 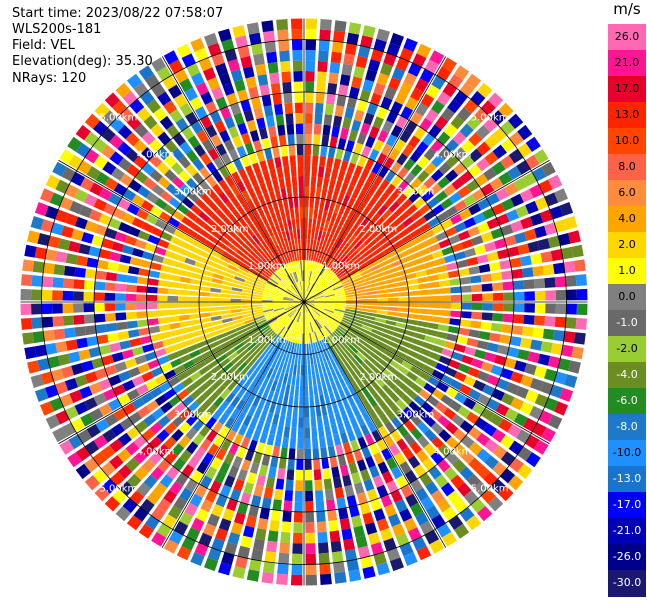 What do you see at coordinates (627, 245) in the screenshot?
I see `colorbar-cell` at bounding box center [627, 245].